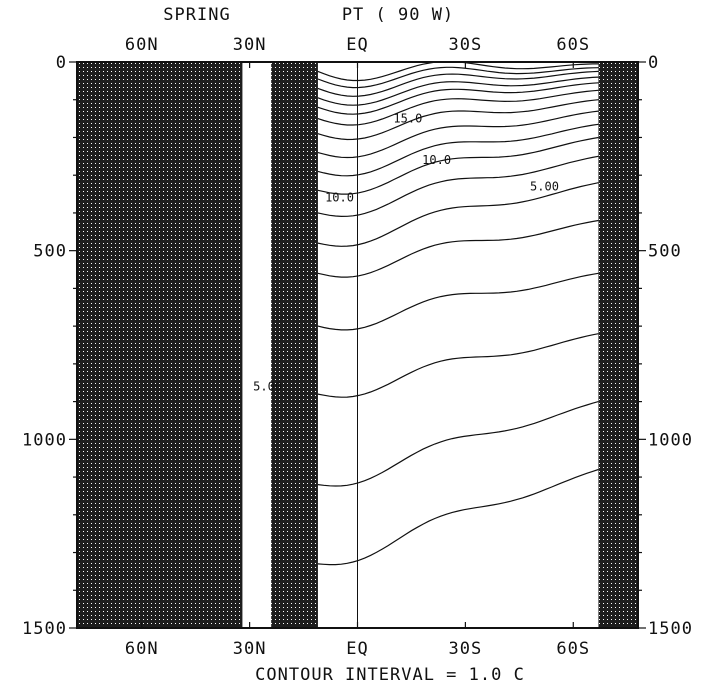 The image size is (711, 690). I want to click on x-tick-label-bottom: 30S, so click(466, 649).